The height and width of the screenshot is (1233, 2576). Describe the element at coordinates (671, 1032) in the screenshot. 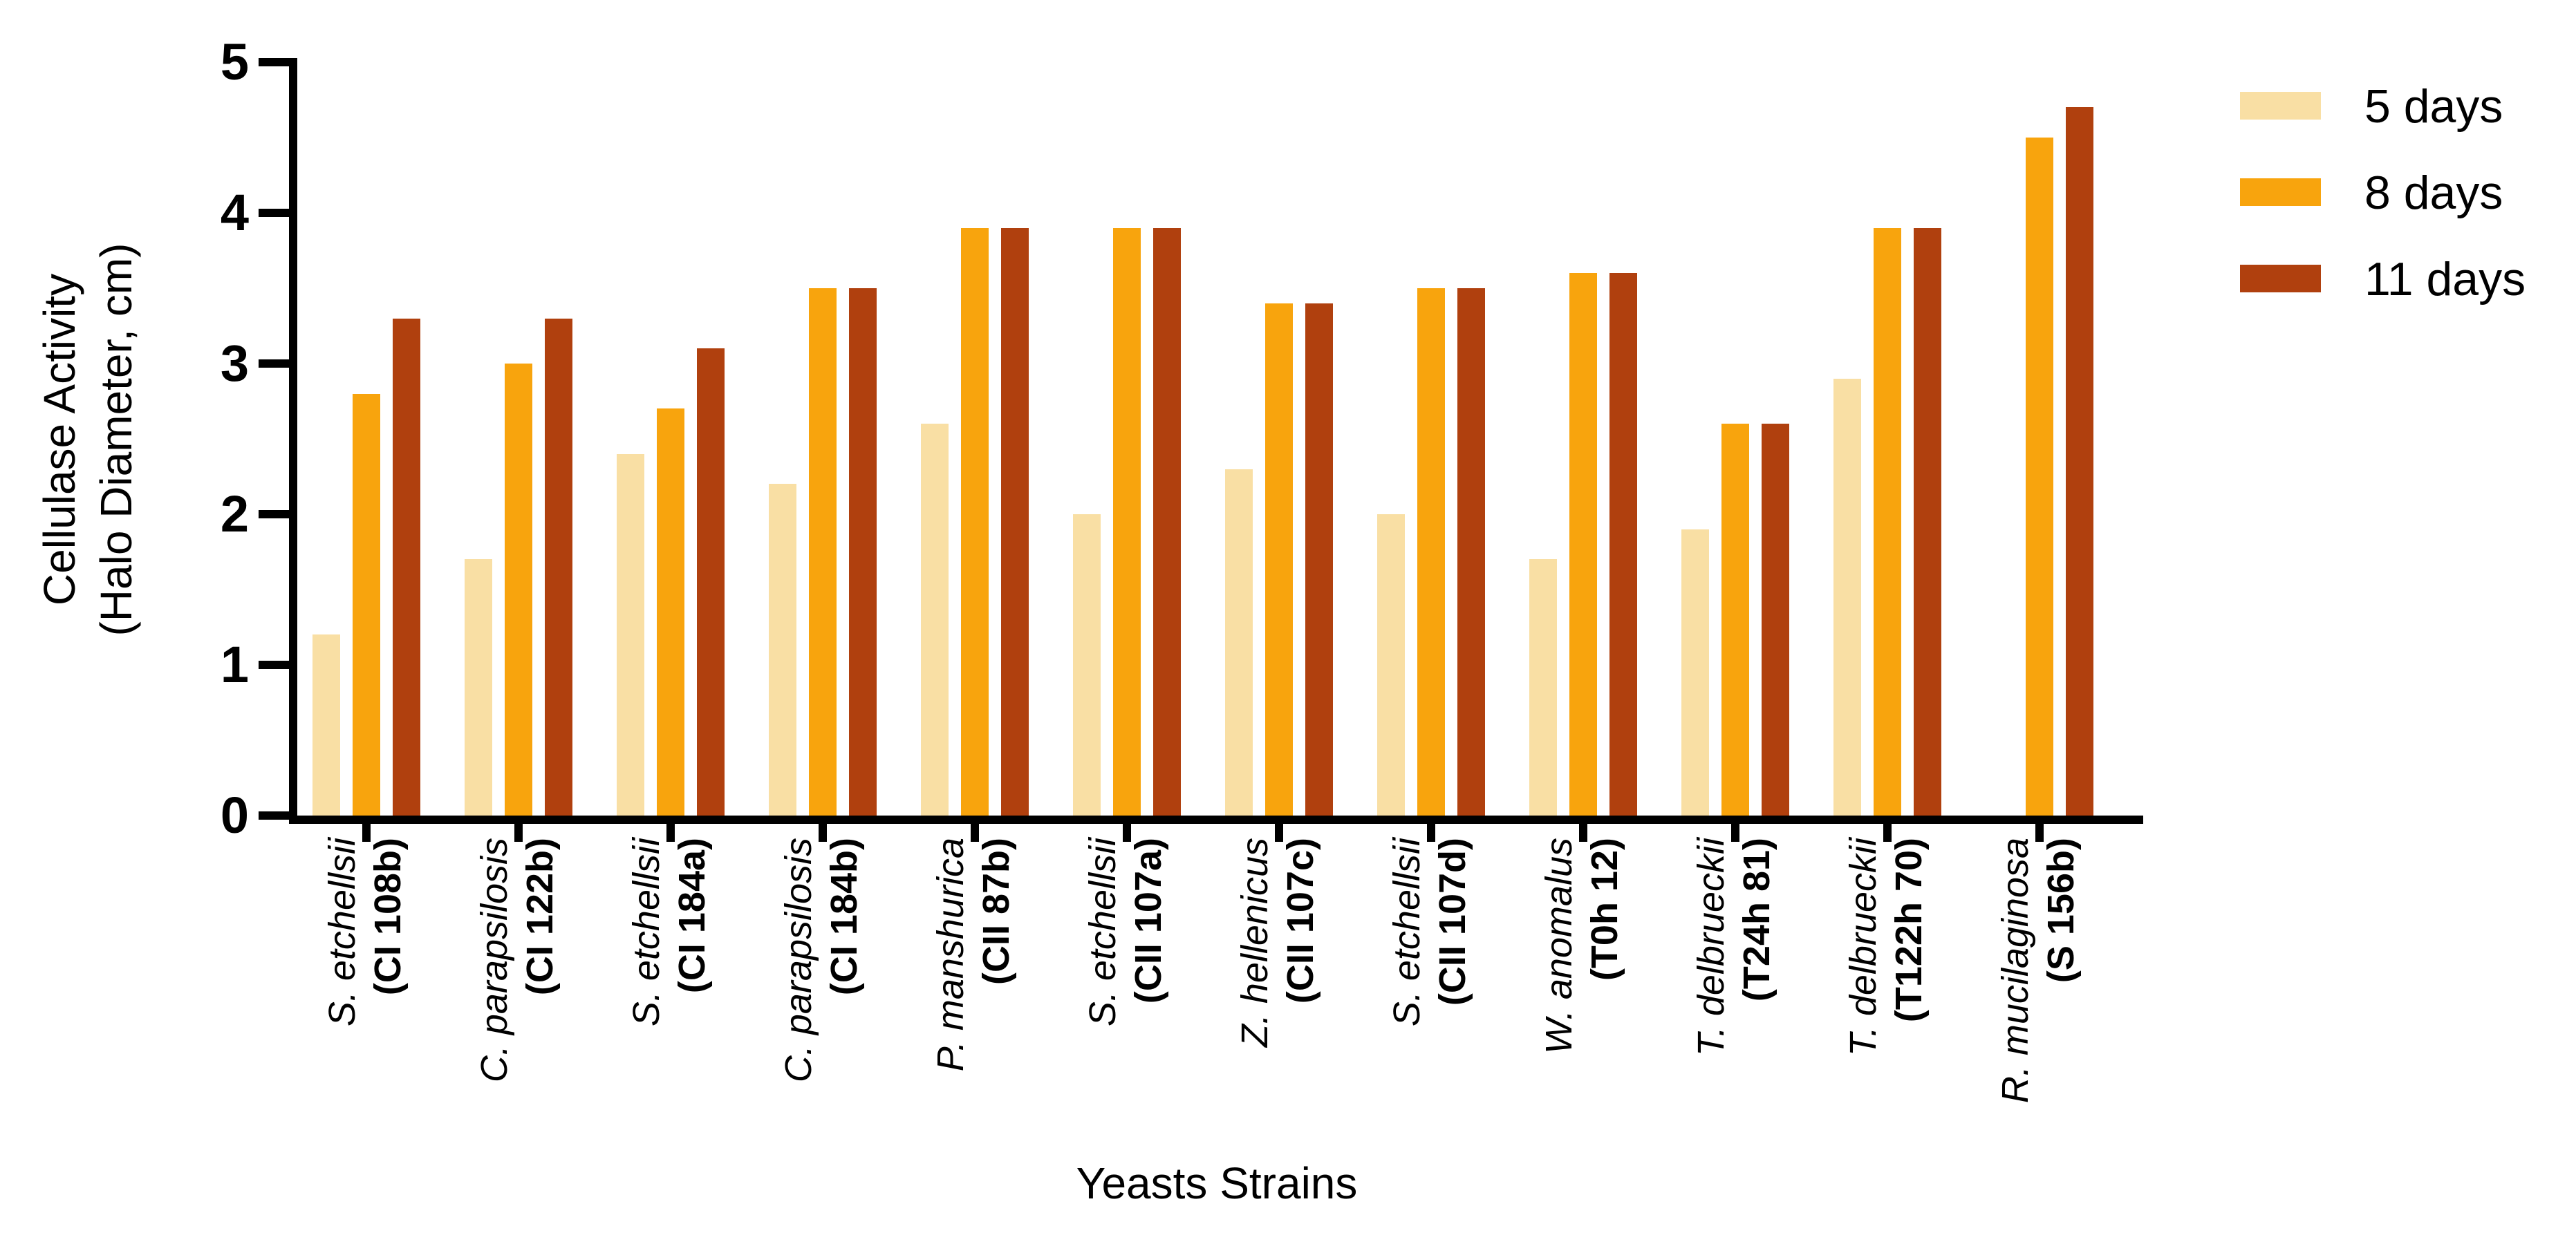

I see `category-label: S. etchellsii (CI 184a)` at that location.